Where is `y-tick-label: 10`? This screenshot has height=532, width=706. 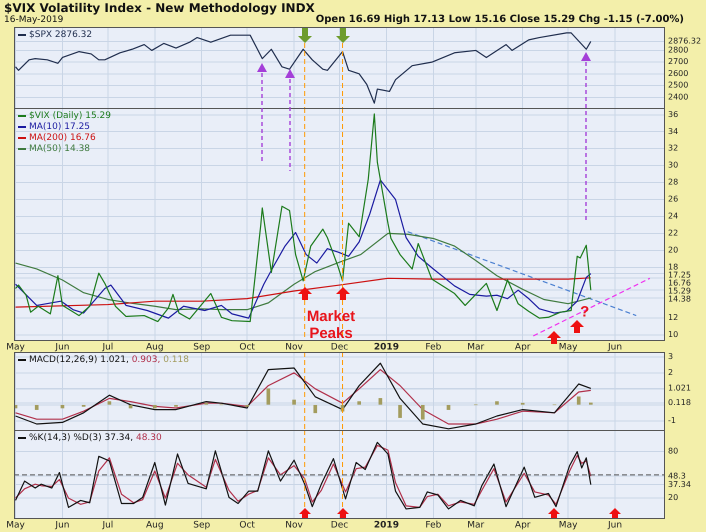 y-tick-label: 10 is located at coordinates (673, 335).